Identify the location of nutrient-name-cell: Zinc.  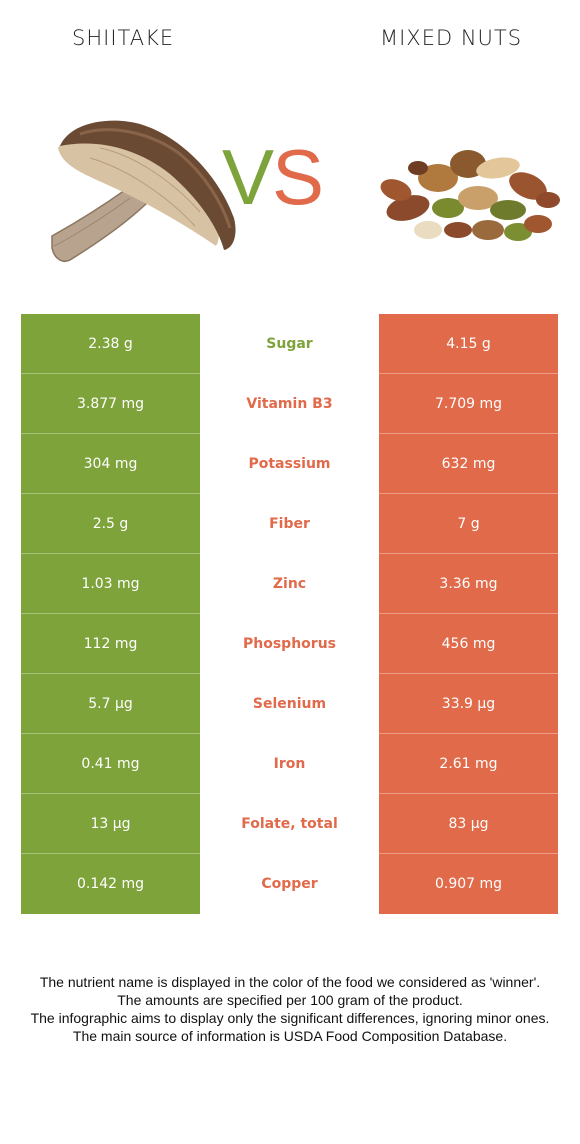
(289, 584).